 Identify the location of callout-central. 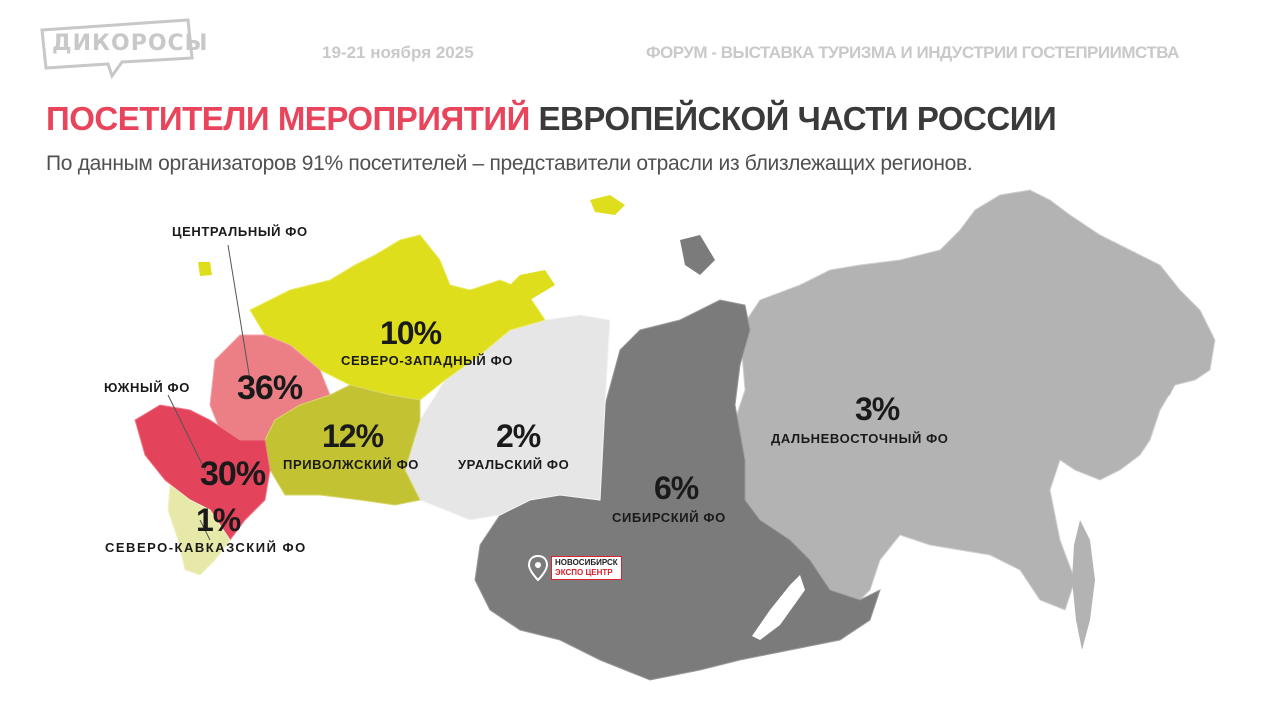
(239, 312).